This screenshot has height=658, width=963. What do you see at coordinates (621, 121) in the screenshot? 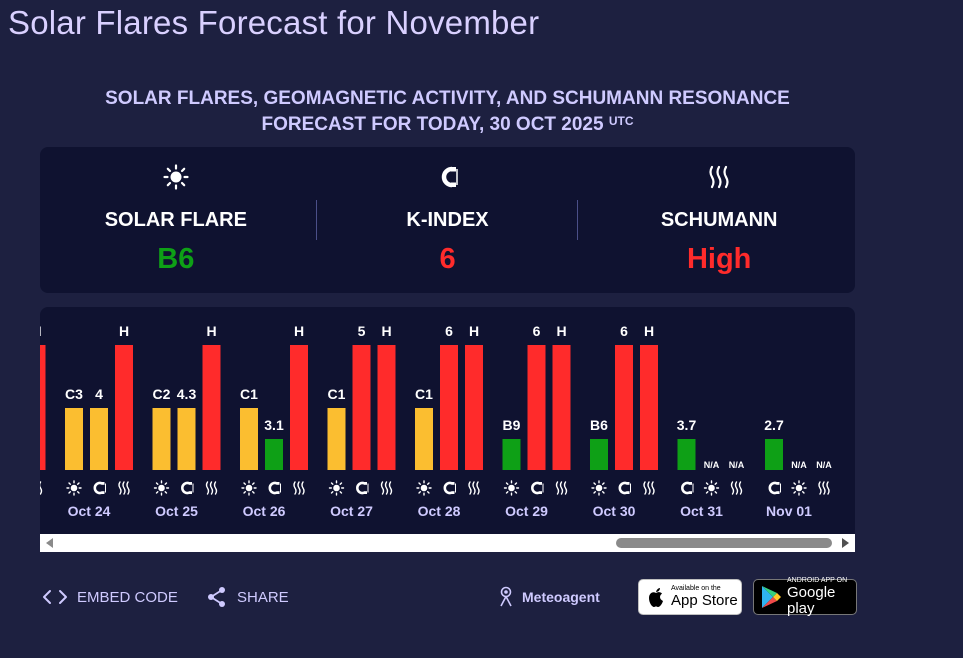
I see `utc-label: UTC` at bounding box center [621, 121].